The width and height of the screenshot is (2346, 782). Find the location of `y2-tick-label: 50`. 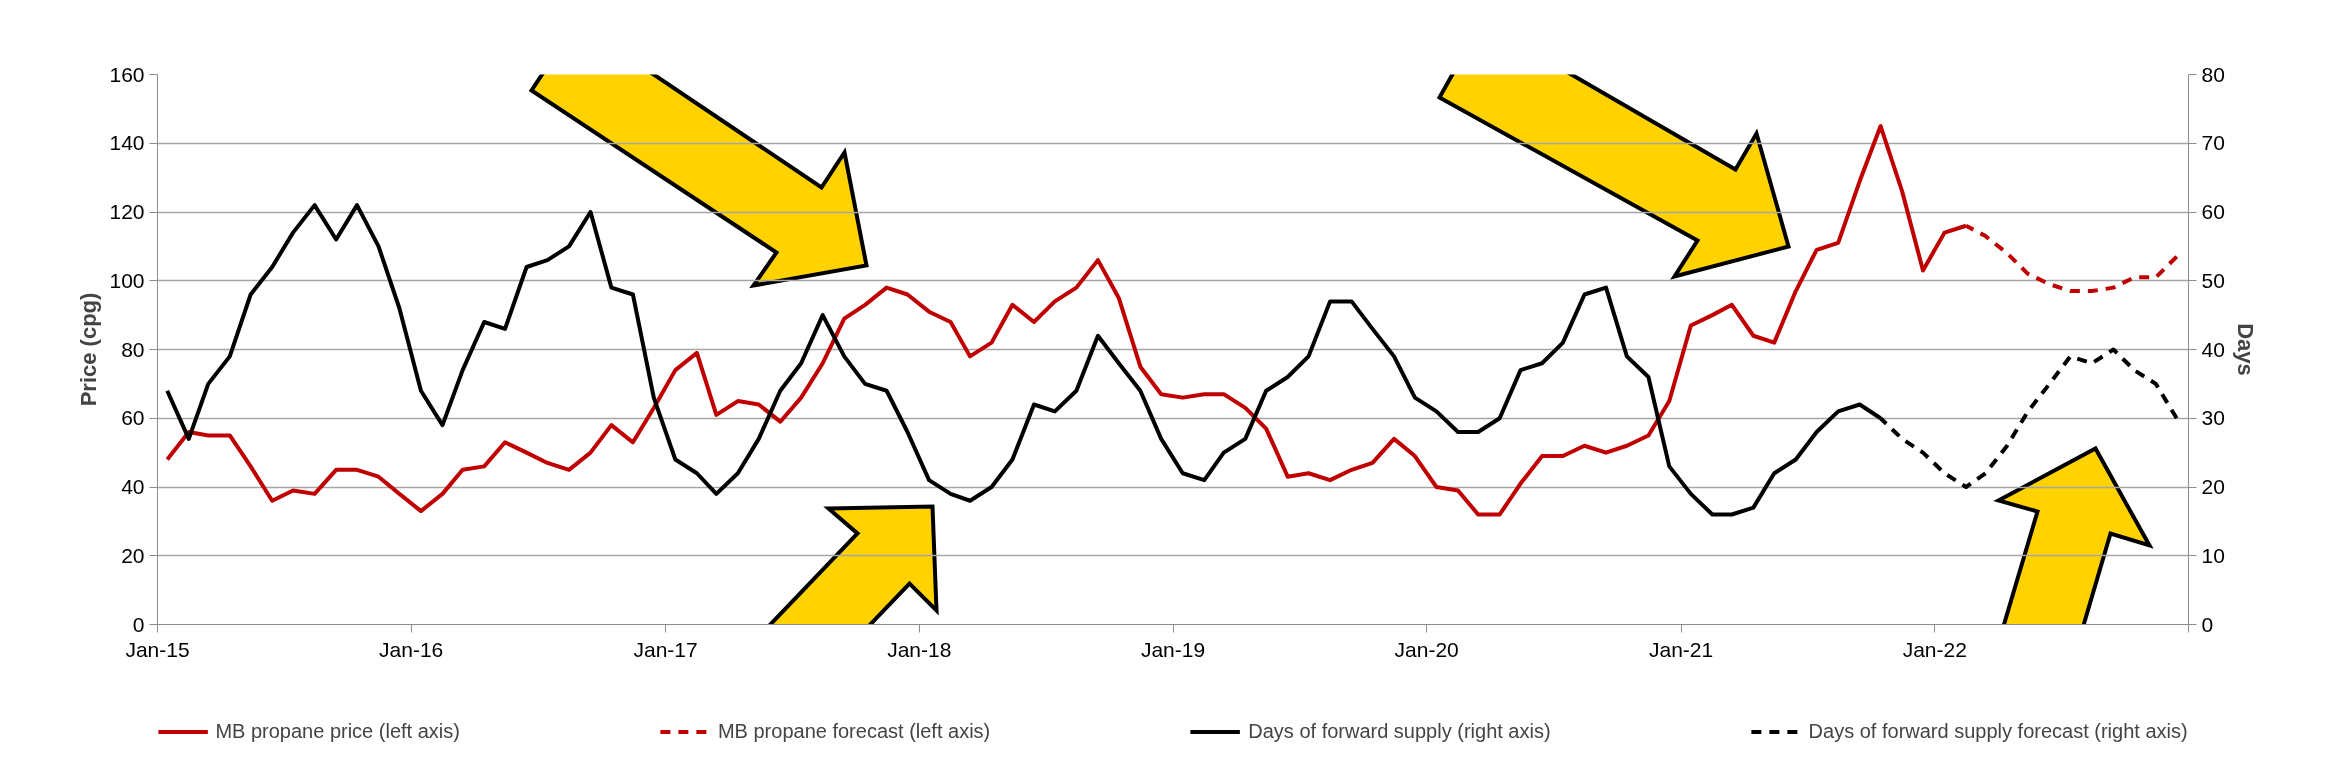

y2-tick-label: 50 is located at coordinates (2213, 280).